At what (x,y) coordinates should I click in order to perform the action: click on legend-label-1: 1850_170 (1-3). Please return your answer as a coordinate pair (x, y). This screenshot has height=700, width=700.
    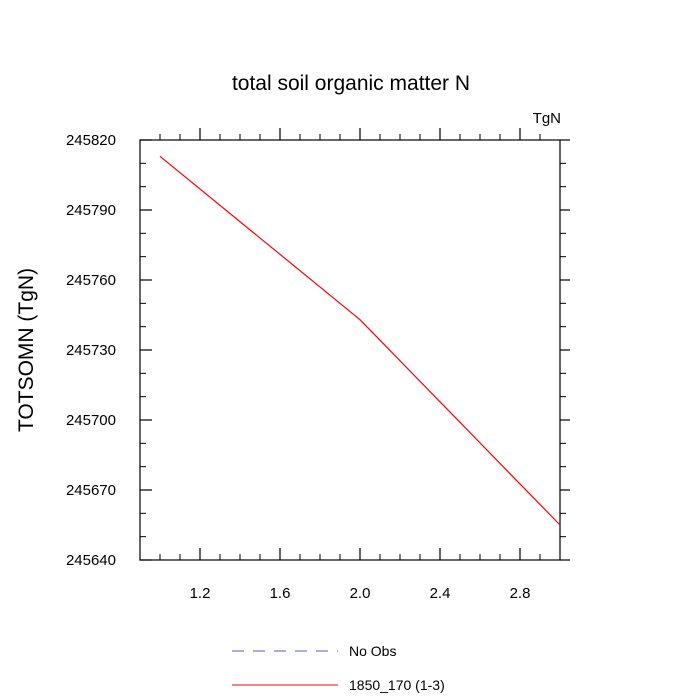
    Looking at the image, I should click on (397, 685).